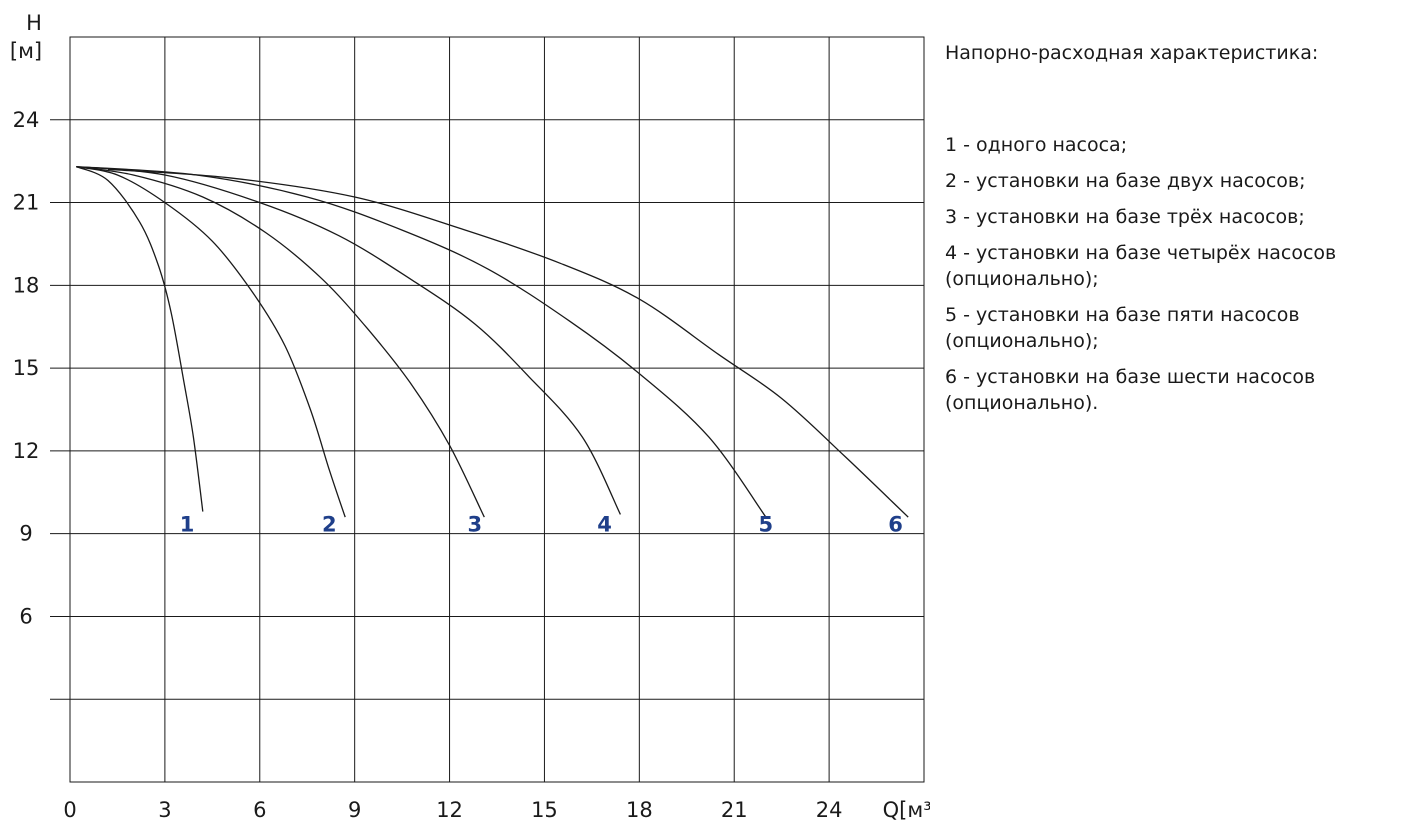  Describe the element at coordinates (1036, 145) in the screenshot. I see `legend-item: 1 - одного насоса;` at that location.